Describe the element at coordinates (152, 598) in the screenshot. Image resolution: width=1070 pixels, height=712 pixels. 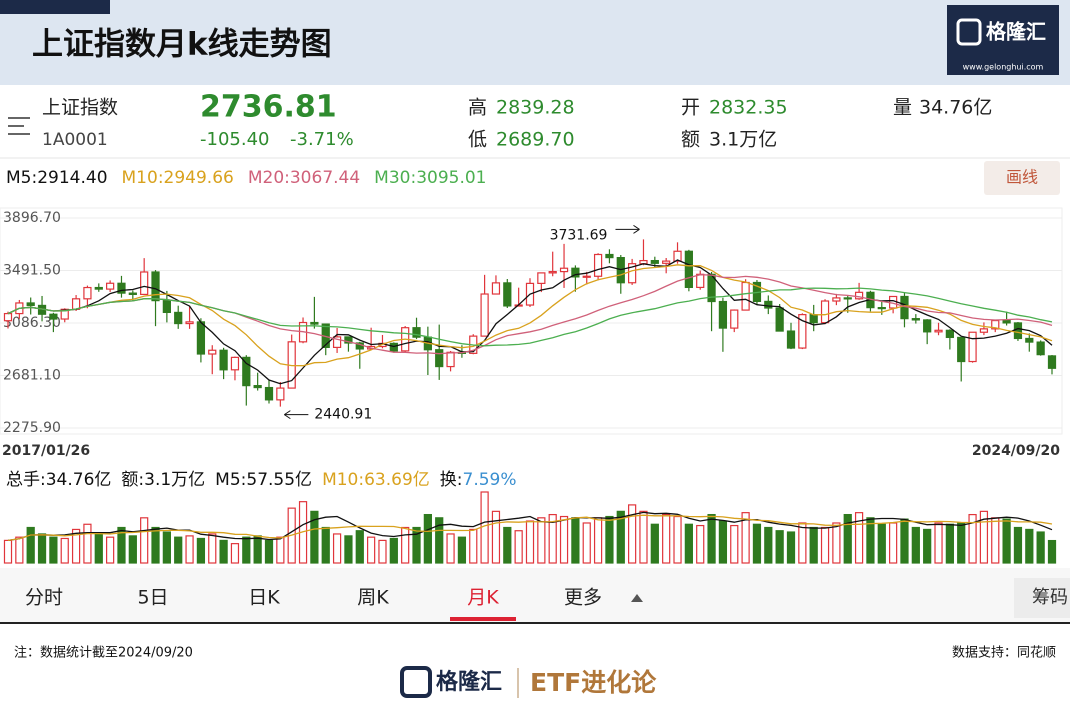
I see `tab: 5日` at that location.